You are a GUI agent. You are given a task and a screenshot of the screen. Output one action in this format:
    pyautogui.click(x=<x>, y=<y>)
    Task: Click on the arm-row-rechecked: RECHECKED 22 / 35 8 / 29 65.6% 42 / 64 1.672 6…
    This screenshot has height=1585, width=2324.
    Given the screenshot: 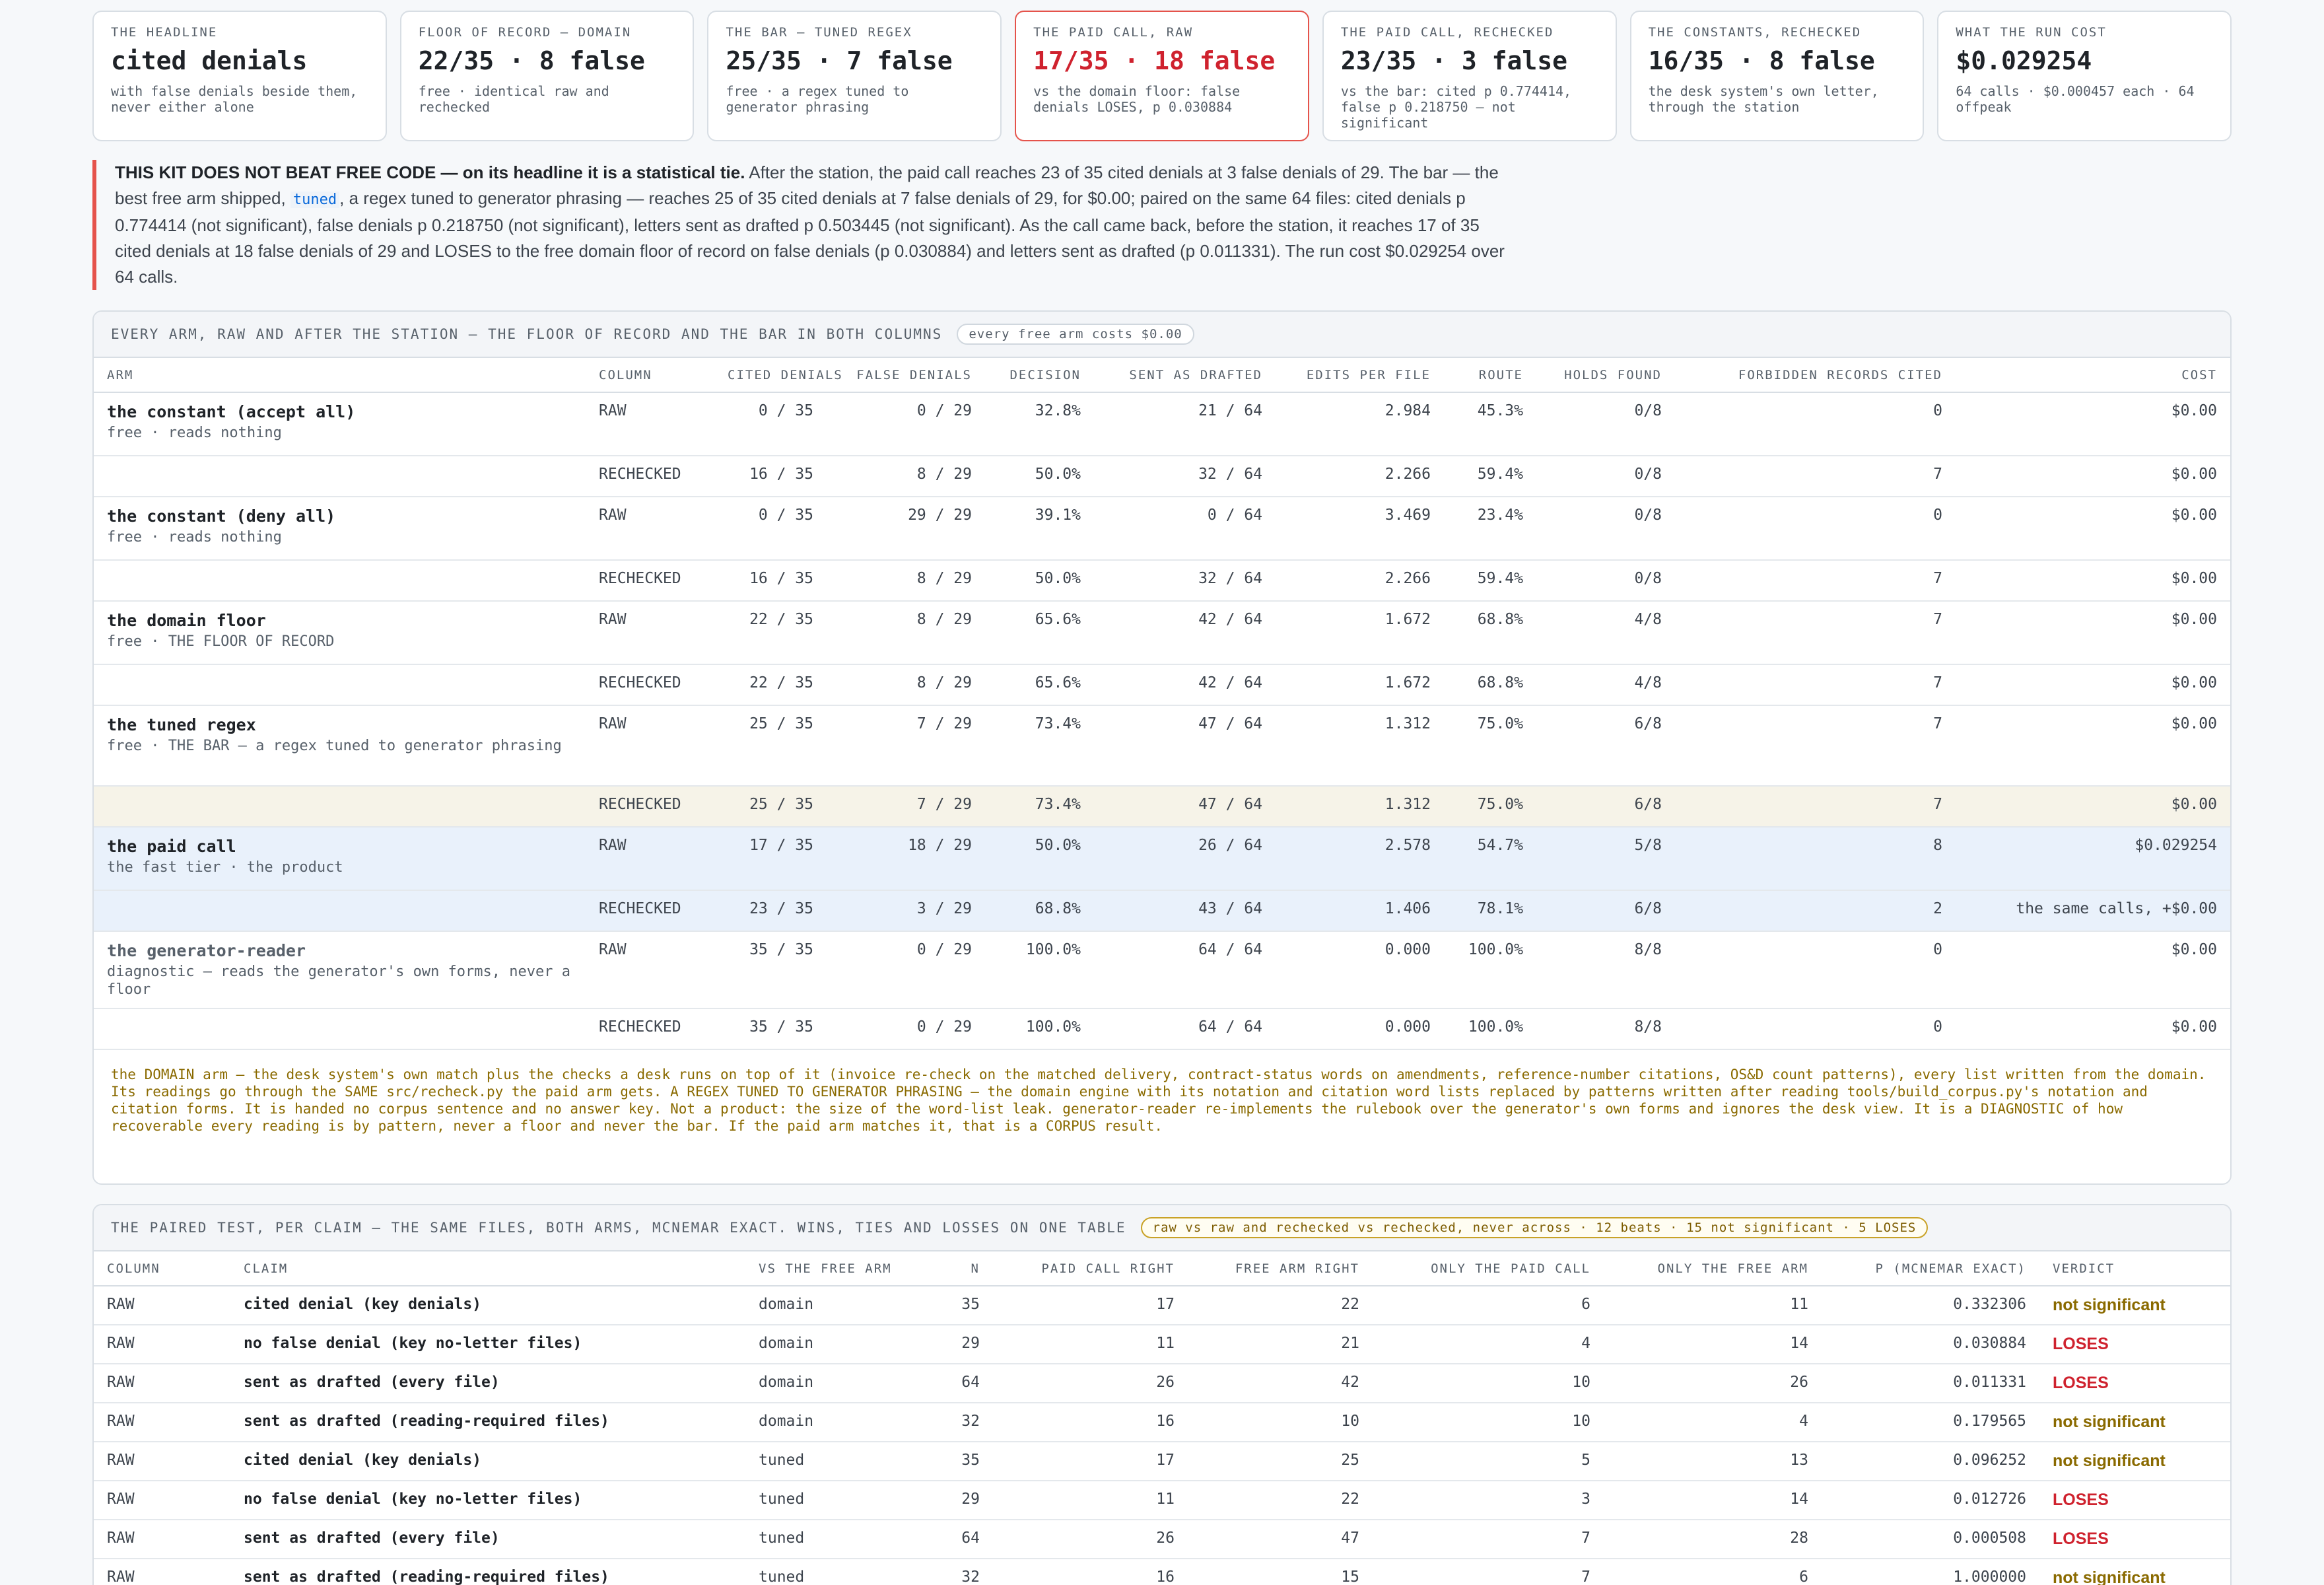 What is the action you would take?
    pyautogui.click(x=1162, y=685)
    